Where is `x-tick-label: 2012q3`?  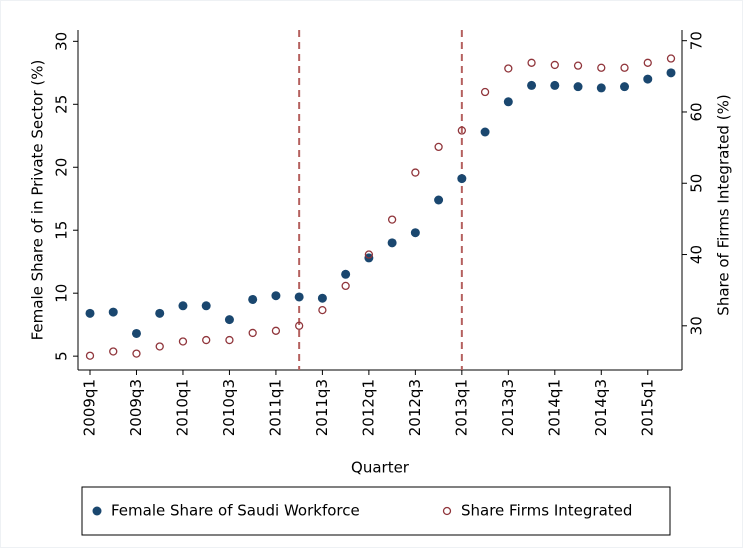 x-tick-label: 2012q3 is located at coordinates (415, 407).